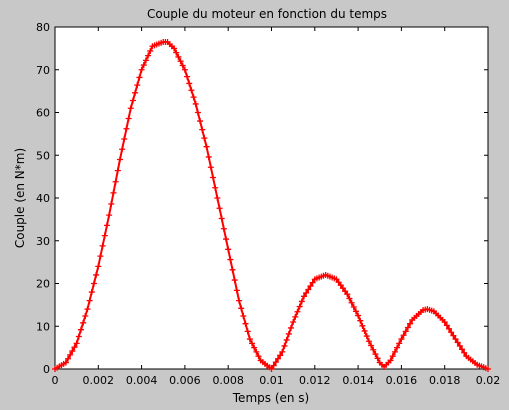  Describe the element at coordinates (43, 198) in the screenshot. I see `y-tick-label: 40` at that location.